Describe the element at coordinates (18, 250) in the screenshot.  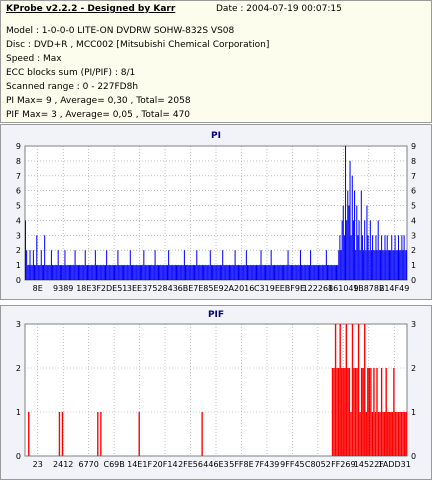
I see `pi-y-tick-left: 2` at that location.